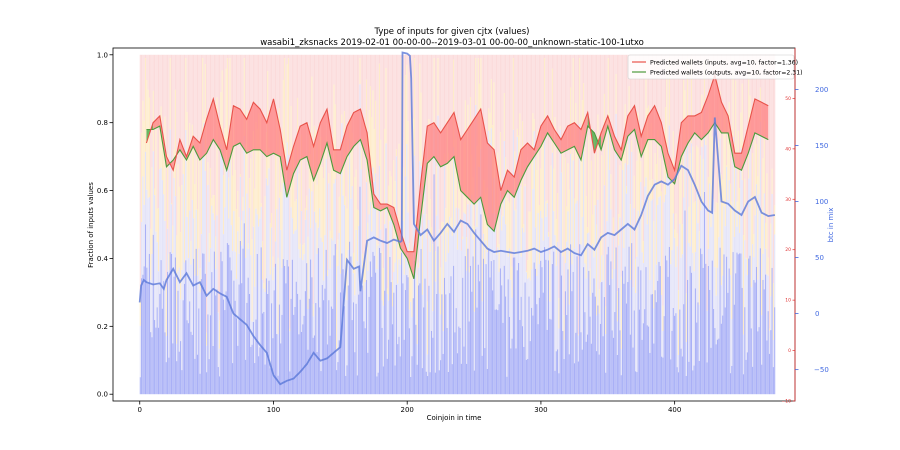 The image size is (900, 450). Describe the element at coordinates (452, 32) in the screenshot. I see `chart-title: Type of inputs for given cjtx (values)` at that location.